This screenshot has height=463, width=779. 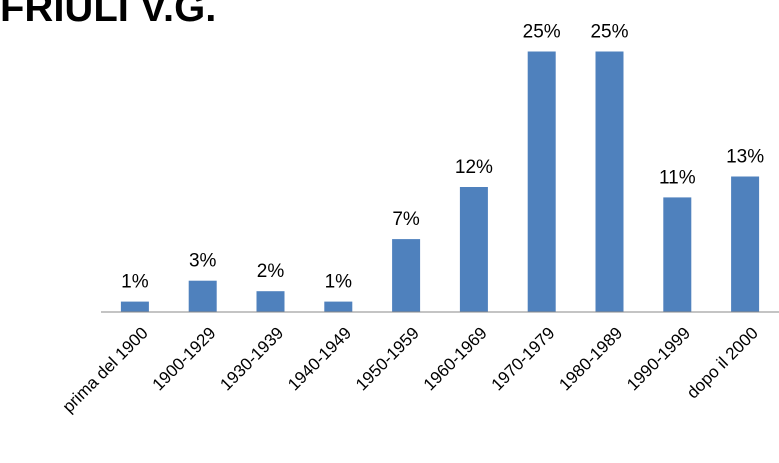 I want to click on chart-title: FRIULI V.G., so click(x=108, y=15).